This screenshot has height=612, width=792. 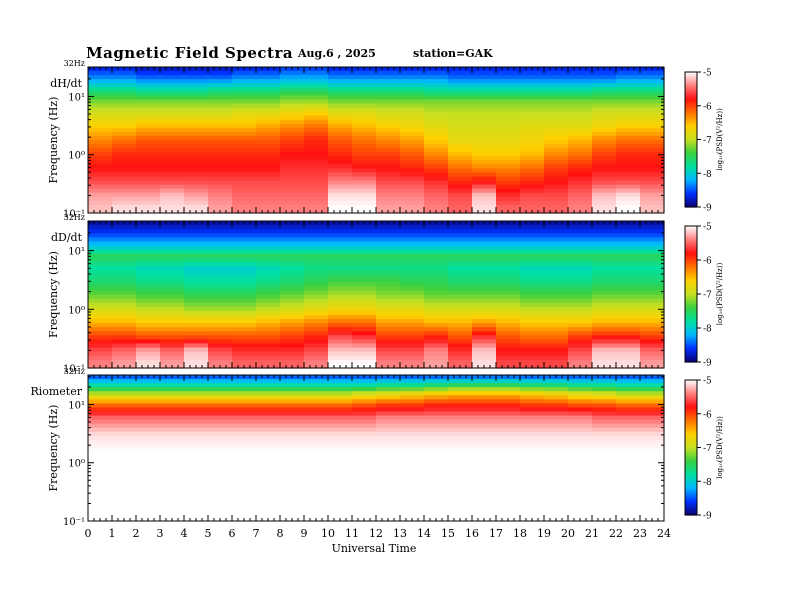 What do you see at coordinates (568, 533) in the screenshot?
I see `x-tick-label: 20` at bounding box center [568, 533].